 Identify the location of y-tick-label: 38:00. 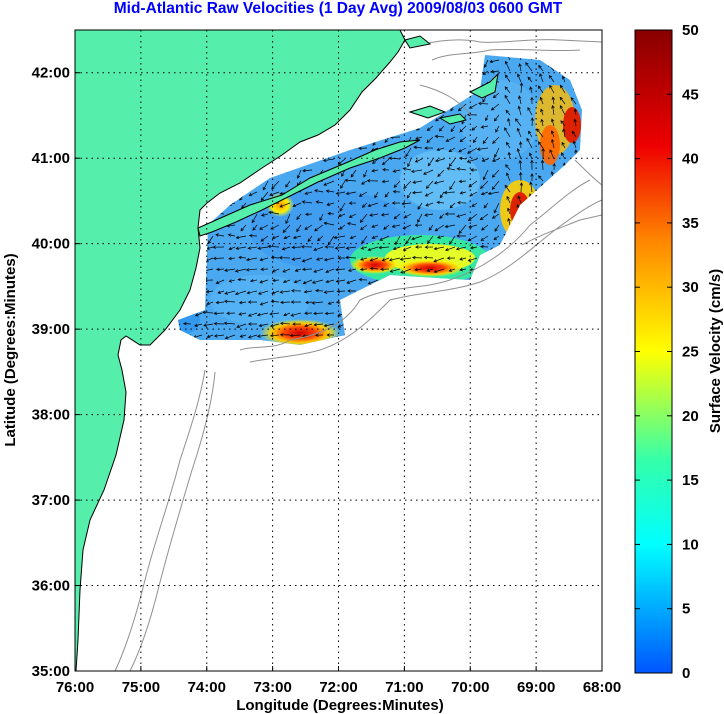
(51, 415).